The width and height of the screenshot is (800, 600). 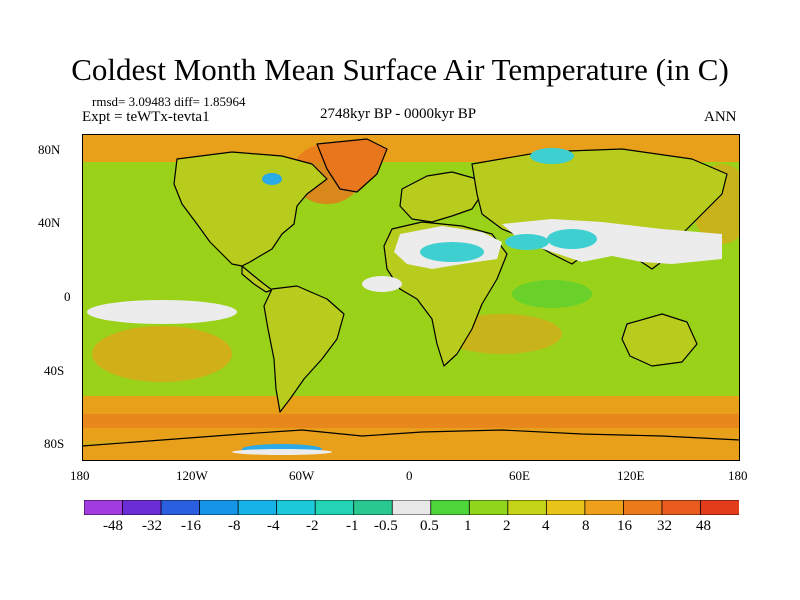 What do you see at coordinates (664, 526) in the screenshot?
I see `colorbar-label-15: 32` at bounding box center [664, 526].